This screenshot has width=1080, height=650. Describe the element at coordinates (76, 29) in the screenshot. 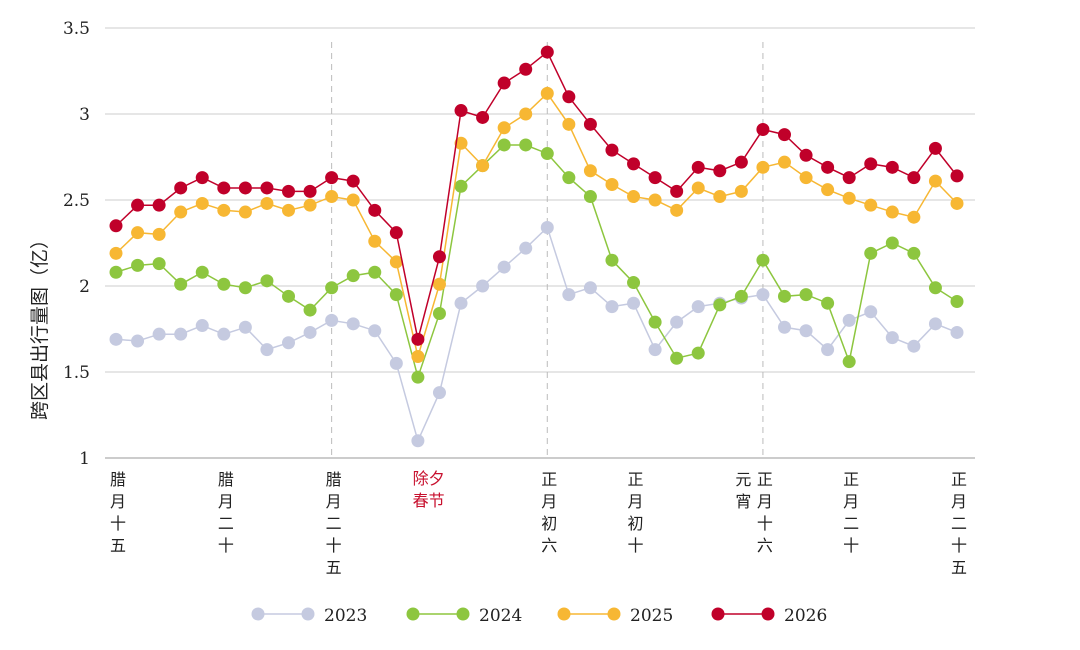

I see `y-tick-label: 3.5` at that location.